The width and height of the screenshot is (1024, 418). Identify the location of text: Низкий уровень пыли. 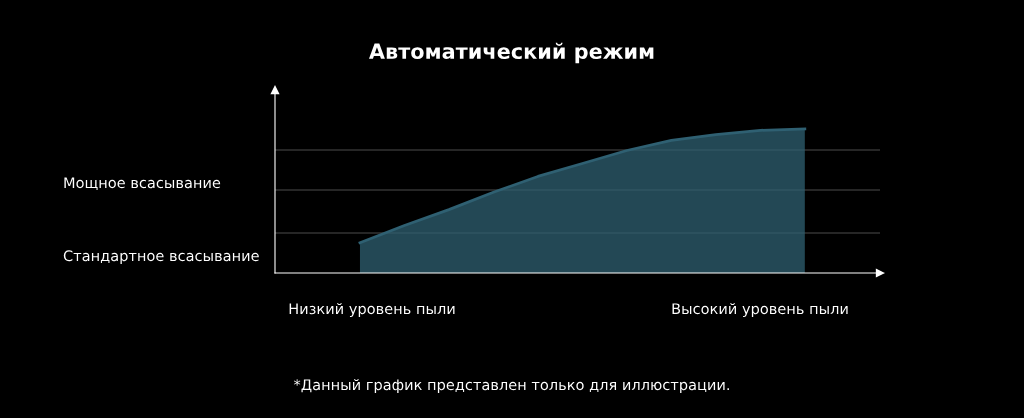
(372, 310).